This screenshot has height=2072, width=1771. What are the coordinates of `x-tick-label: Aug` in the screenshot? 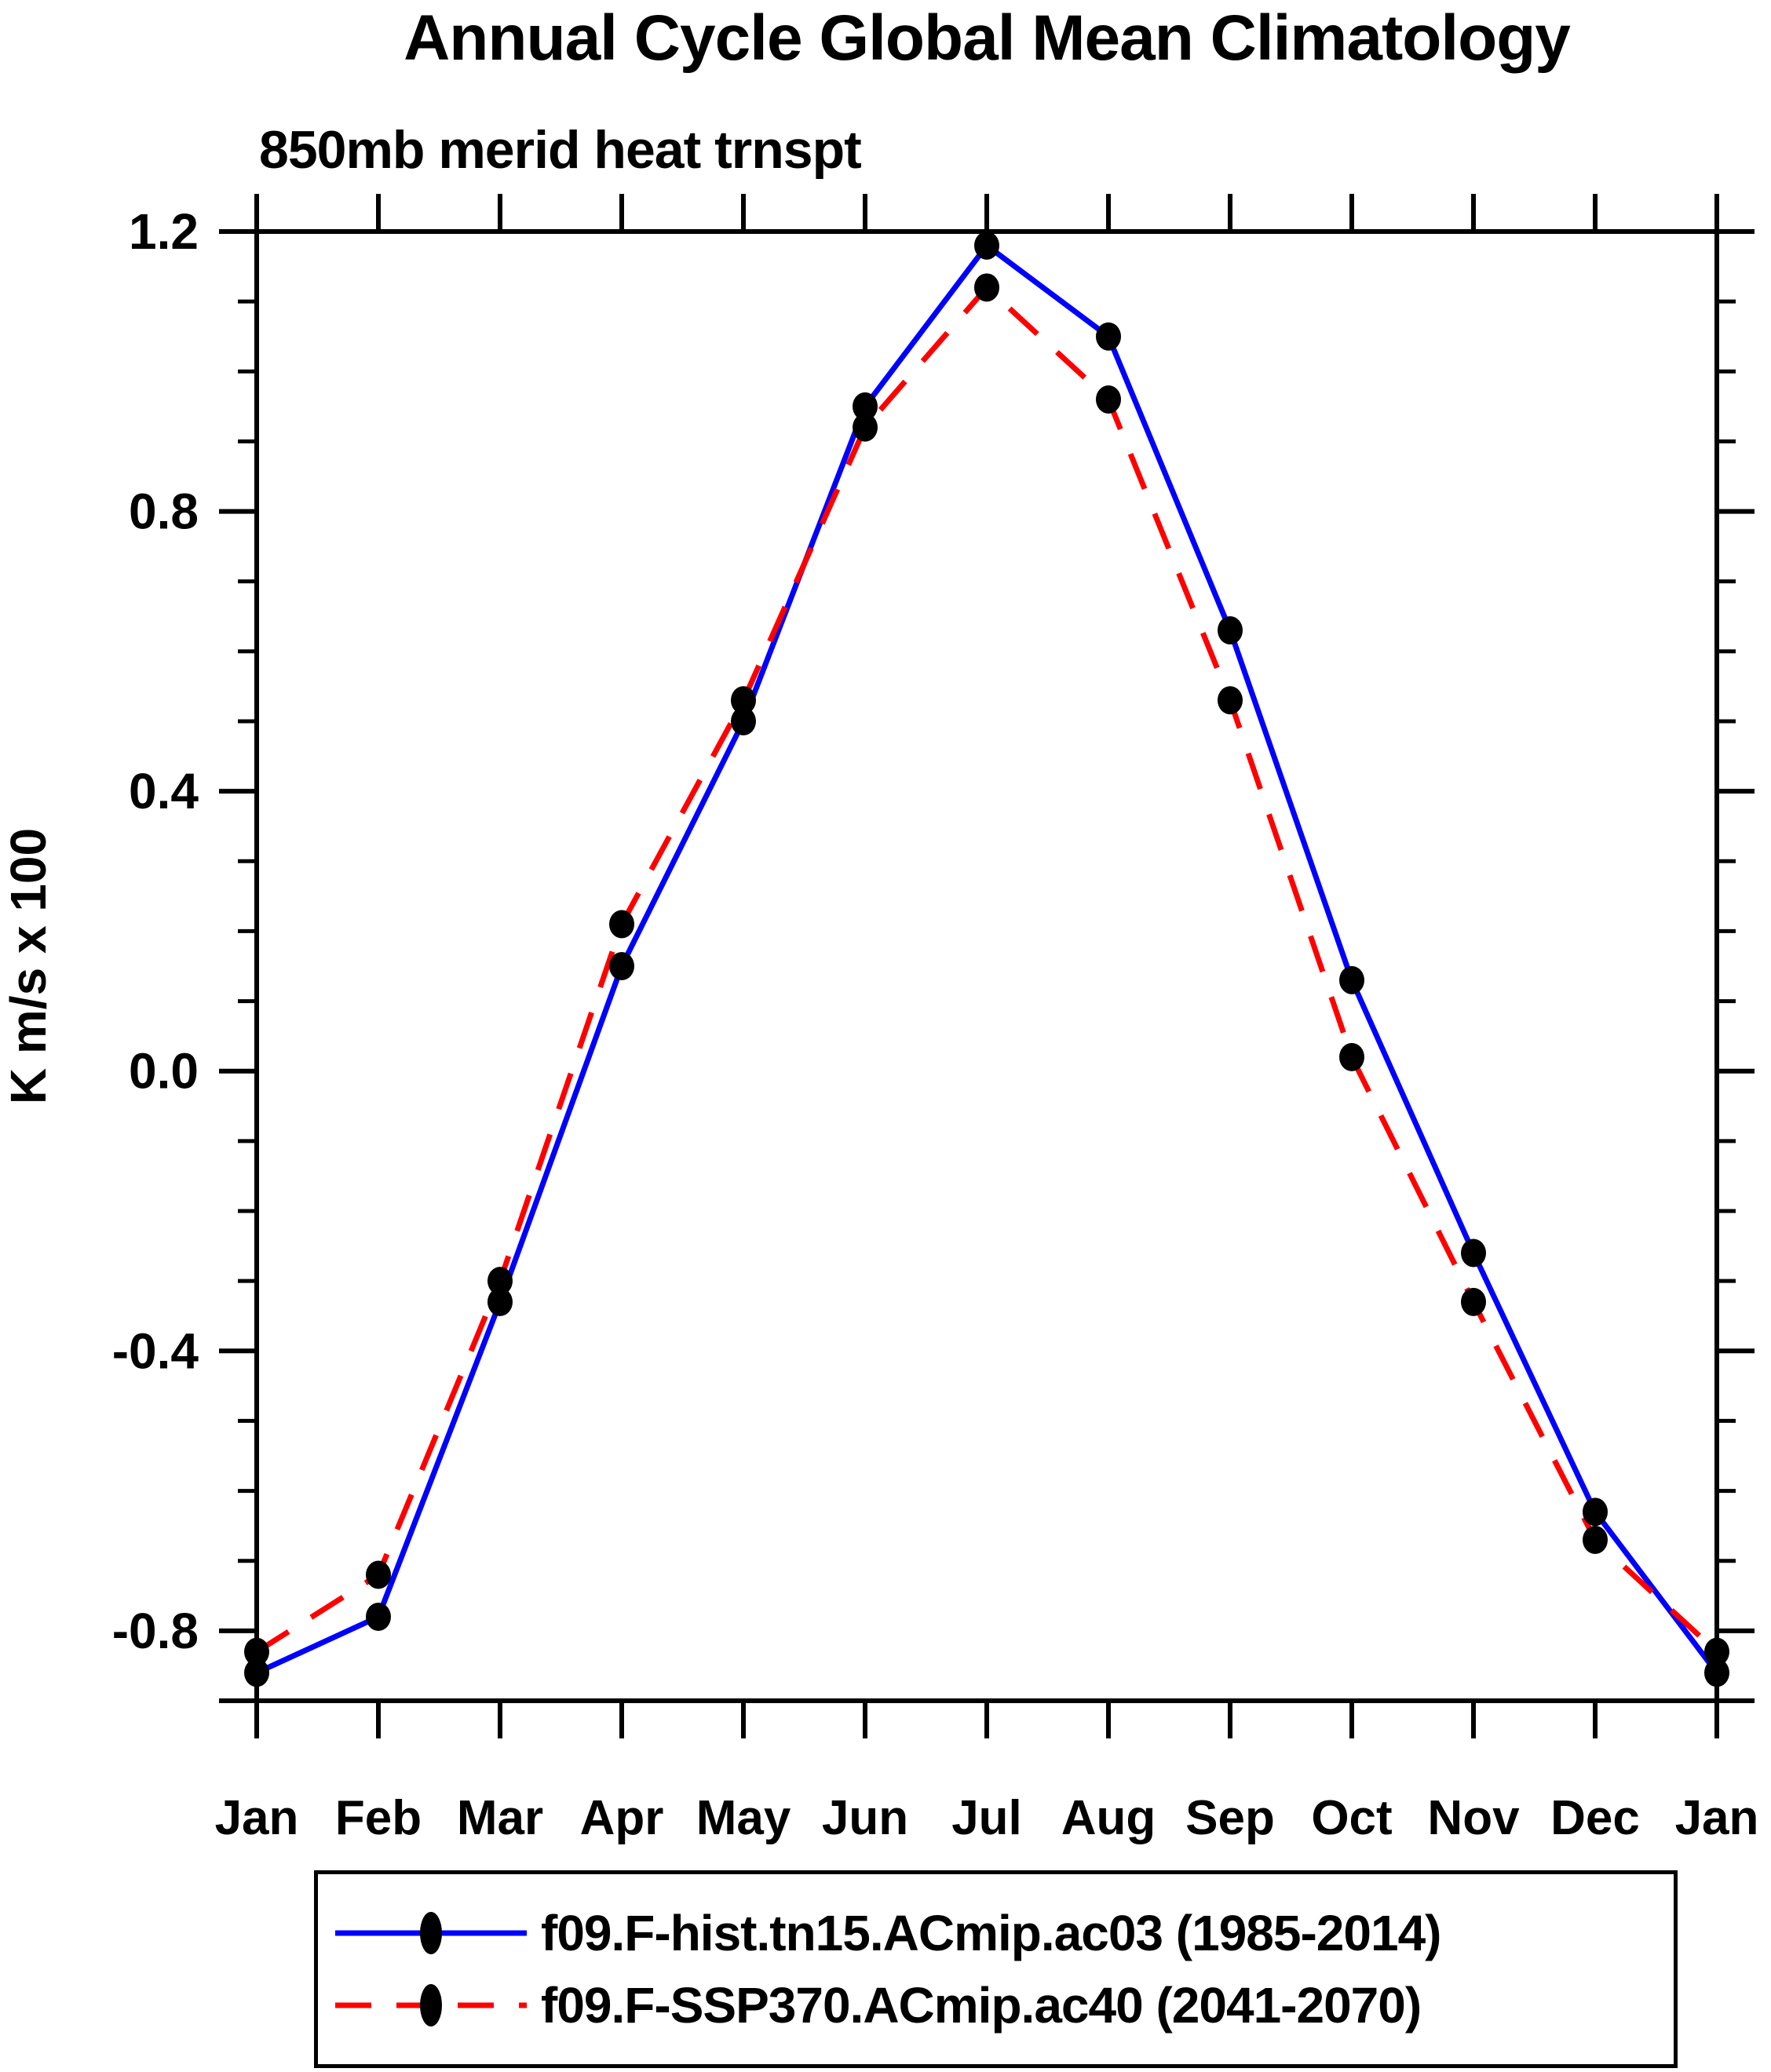 It's located at (1108, 1818).